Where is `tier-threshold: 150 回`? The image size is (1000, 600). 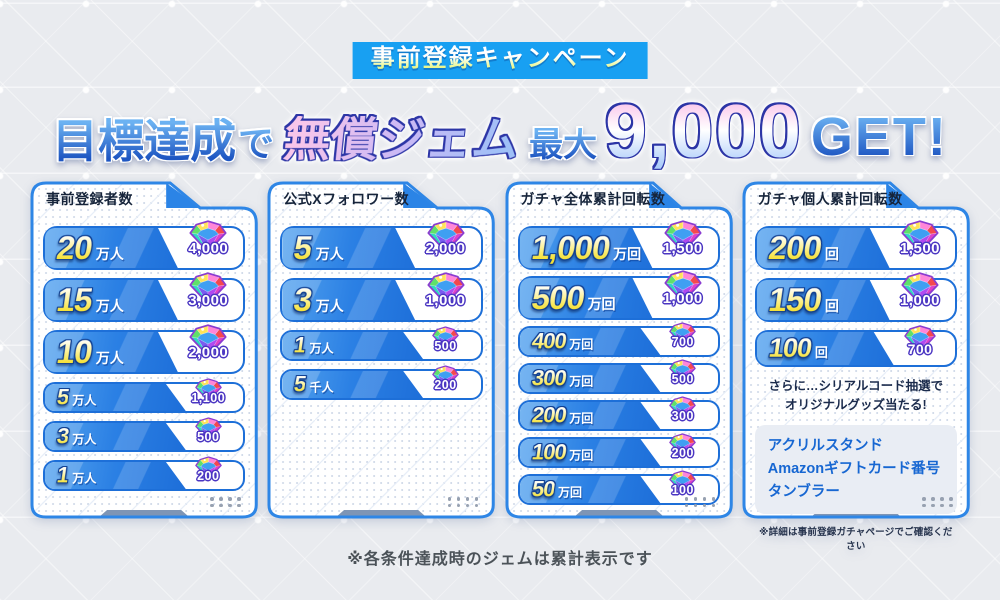 tier-threshold: 150 回 is located at coordinates (802, 299).